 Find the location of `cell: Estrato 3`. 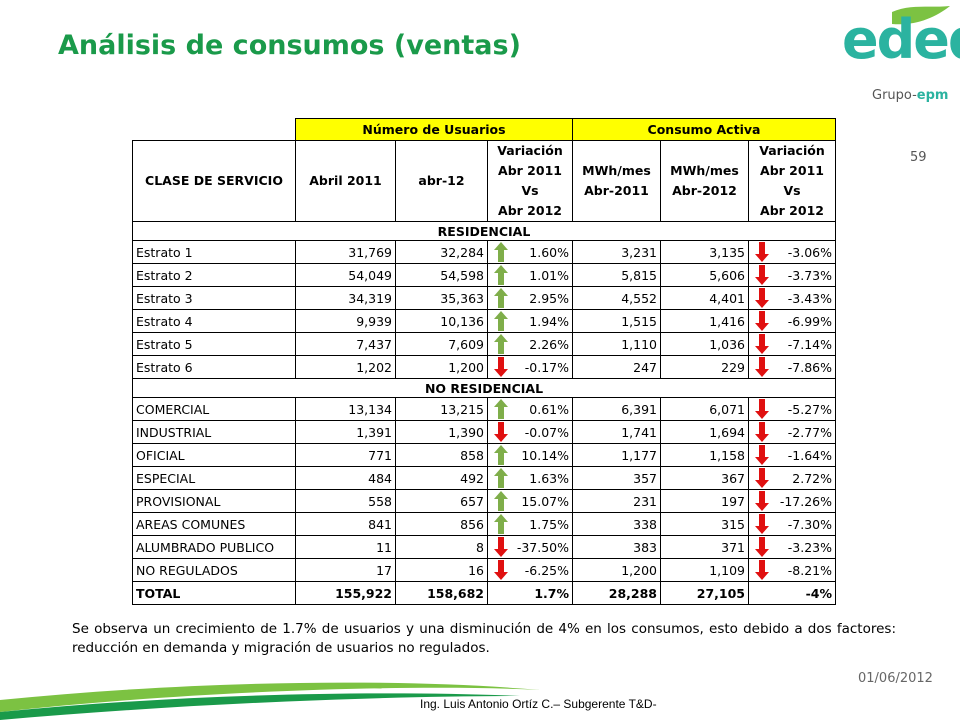

cell: Estrato 3 is located at coordinates (214, 298).